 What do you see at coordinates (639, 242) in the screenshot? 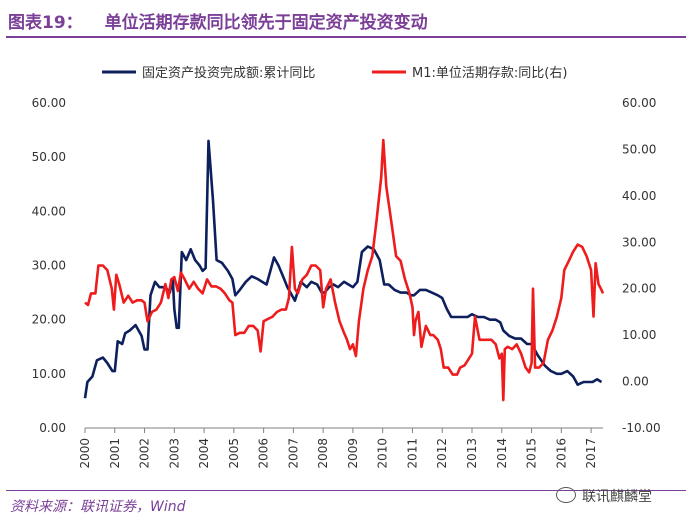
I see `y-right-tick-label: 30.00` at bounding box center [639, 242].